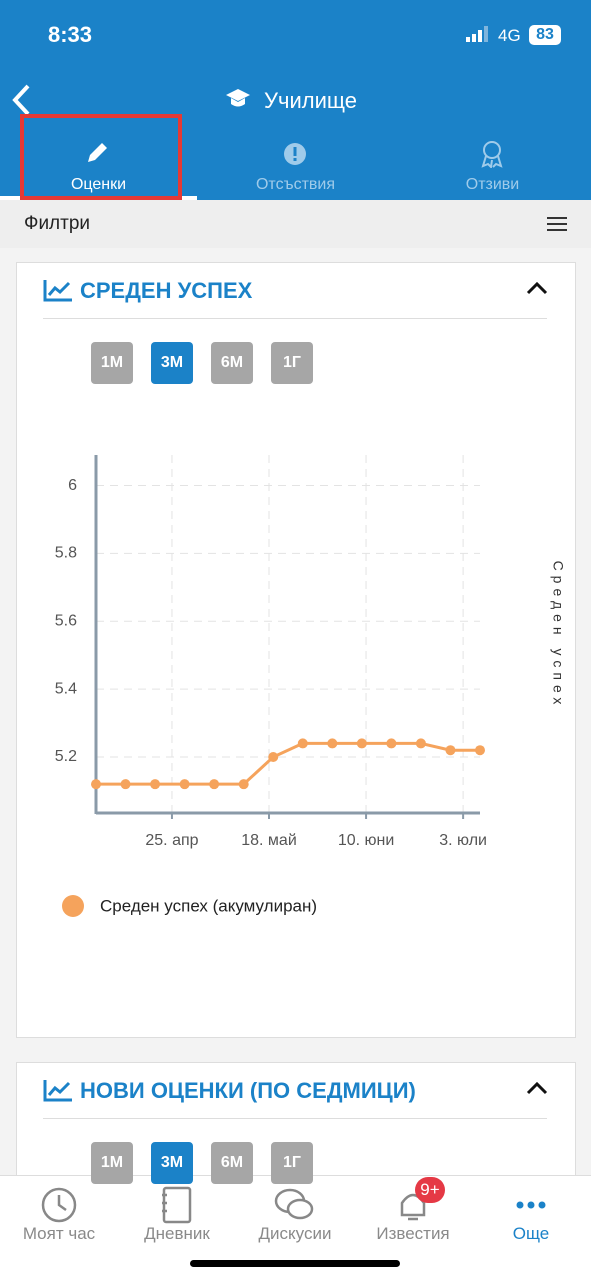 The height and width of the screenshot is (1280, 591). Describe the element at coordinates (66, 688) in the screenshot. I see `y-tick-label: 5.4` at that location.